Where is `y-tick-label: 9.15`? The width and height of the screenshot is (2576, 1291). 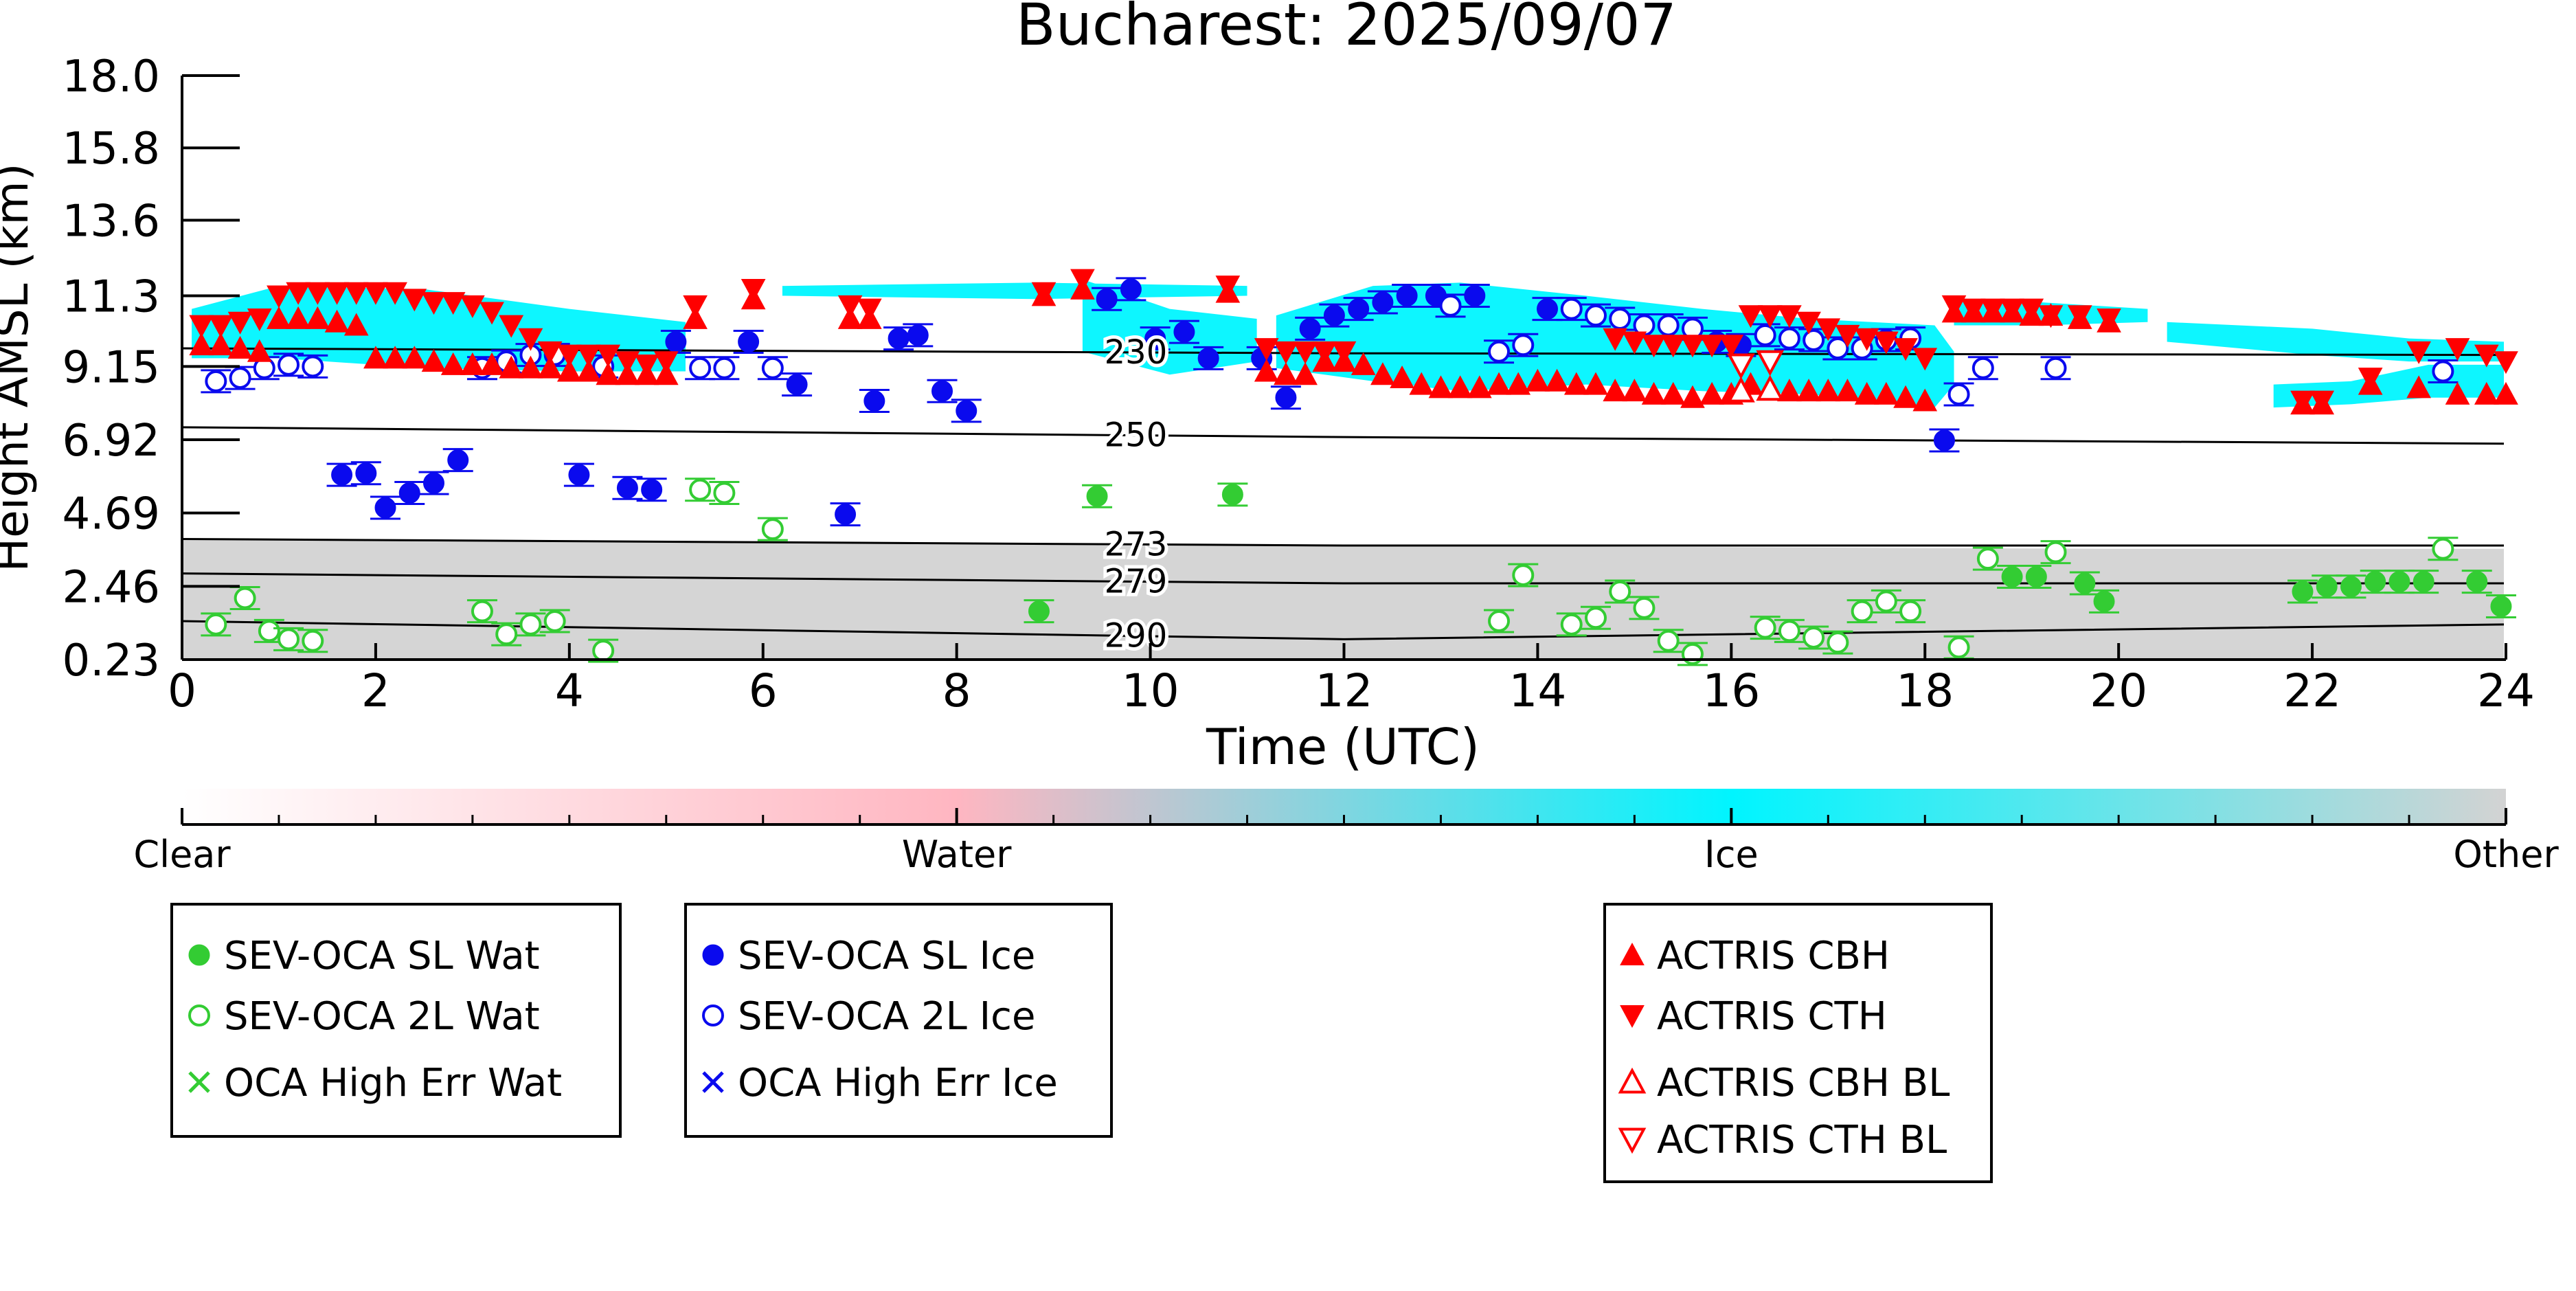
y-tick-label: 9.15 is located at coordinates (112, 367).